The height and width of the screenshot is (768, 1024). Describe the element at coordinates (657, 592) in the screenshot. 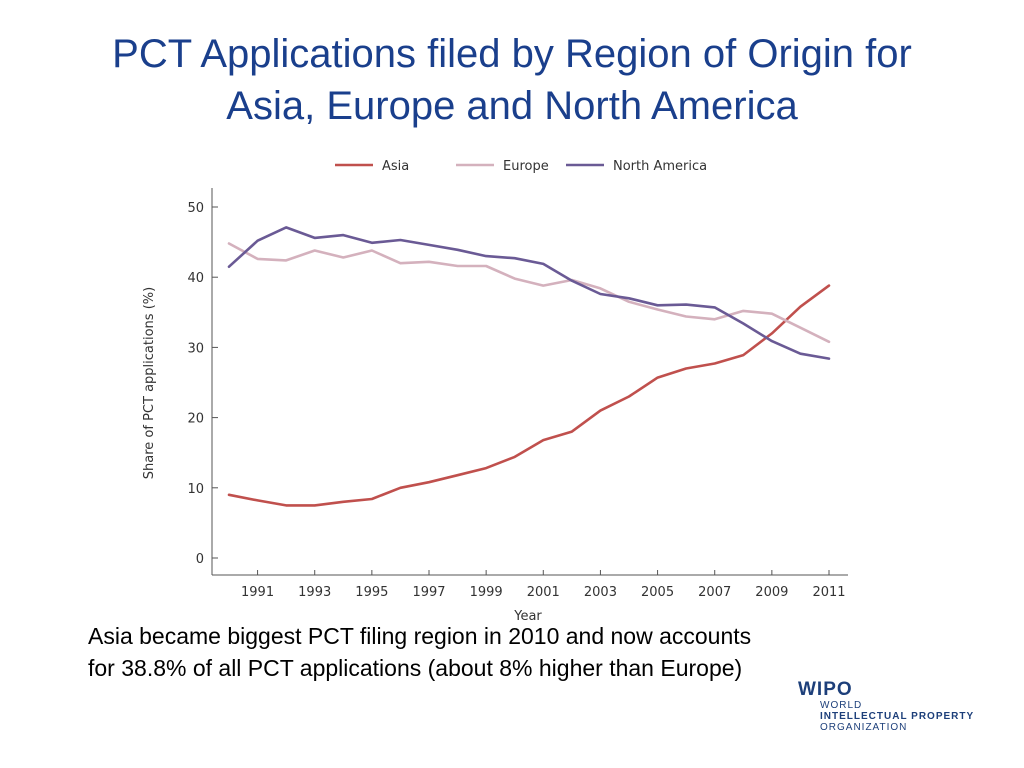

I see `x-tick-label: 2005` at that location.